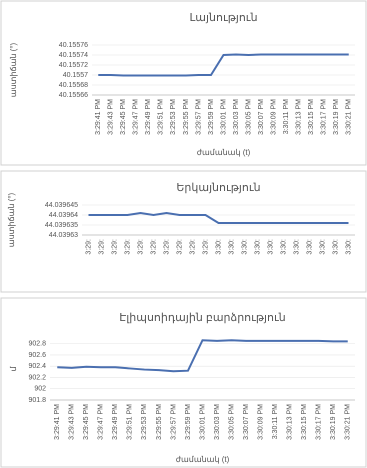  What do you see at coordinates (73, 95) in the screenshot?
I see `y-tick-label: 40.15566` at bounding box center [73, 95].